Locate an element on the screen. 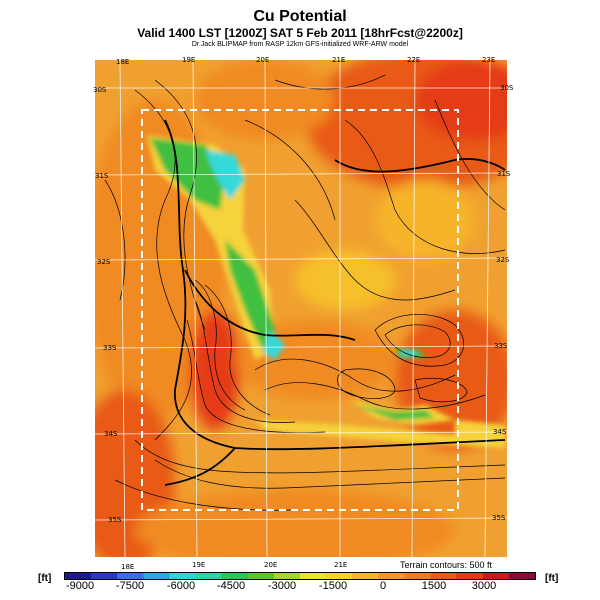  right-tick-30s: 30S is located at coordinates (507, 88).